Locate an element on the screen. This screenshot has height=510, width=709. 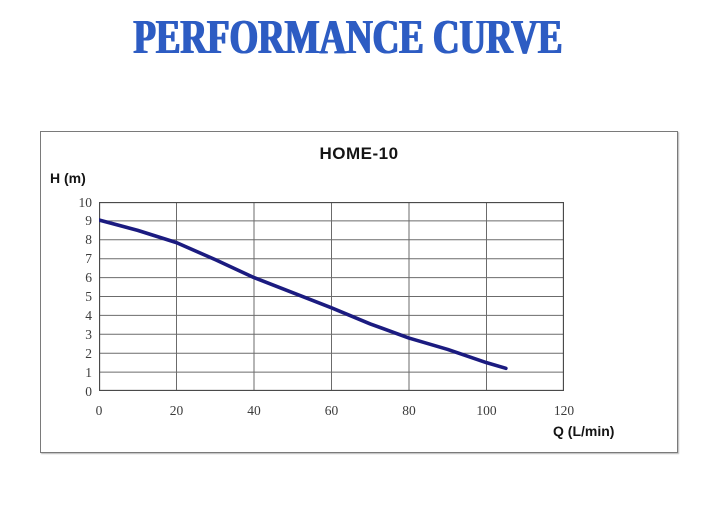
x-tick-label: 100 is located at coordinates (486, 410).